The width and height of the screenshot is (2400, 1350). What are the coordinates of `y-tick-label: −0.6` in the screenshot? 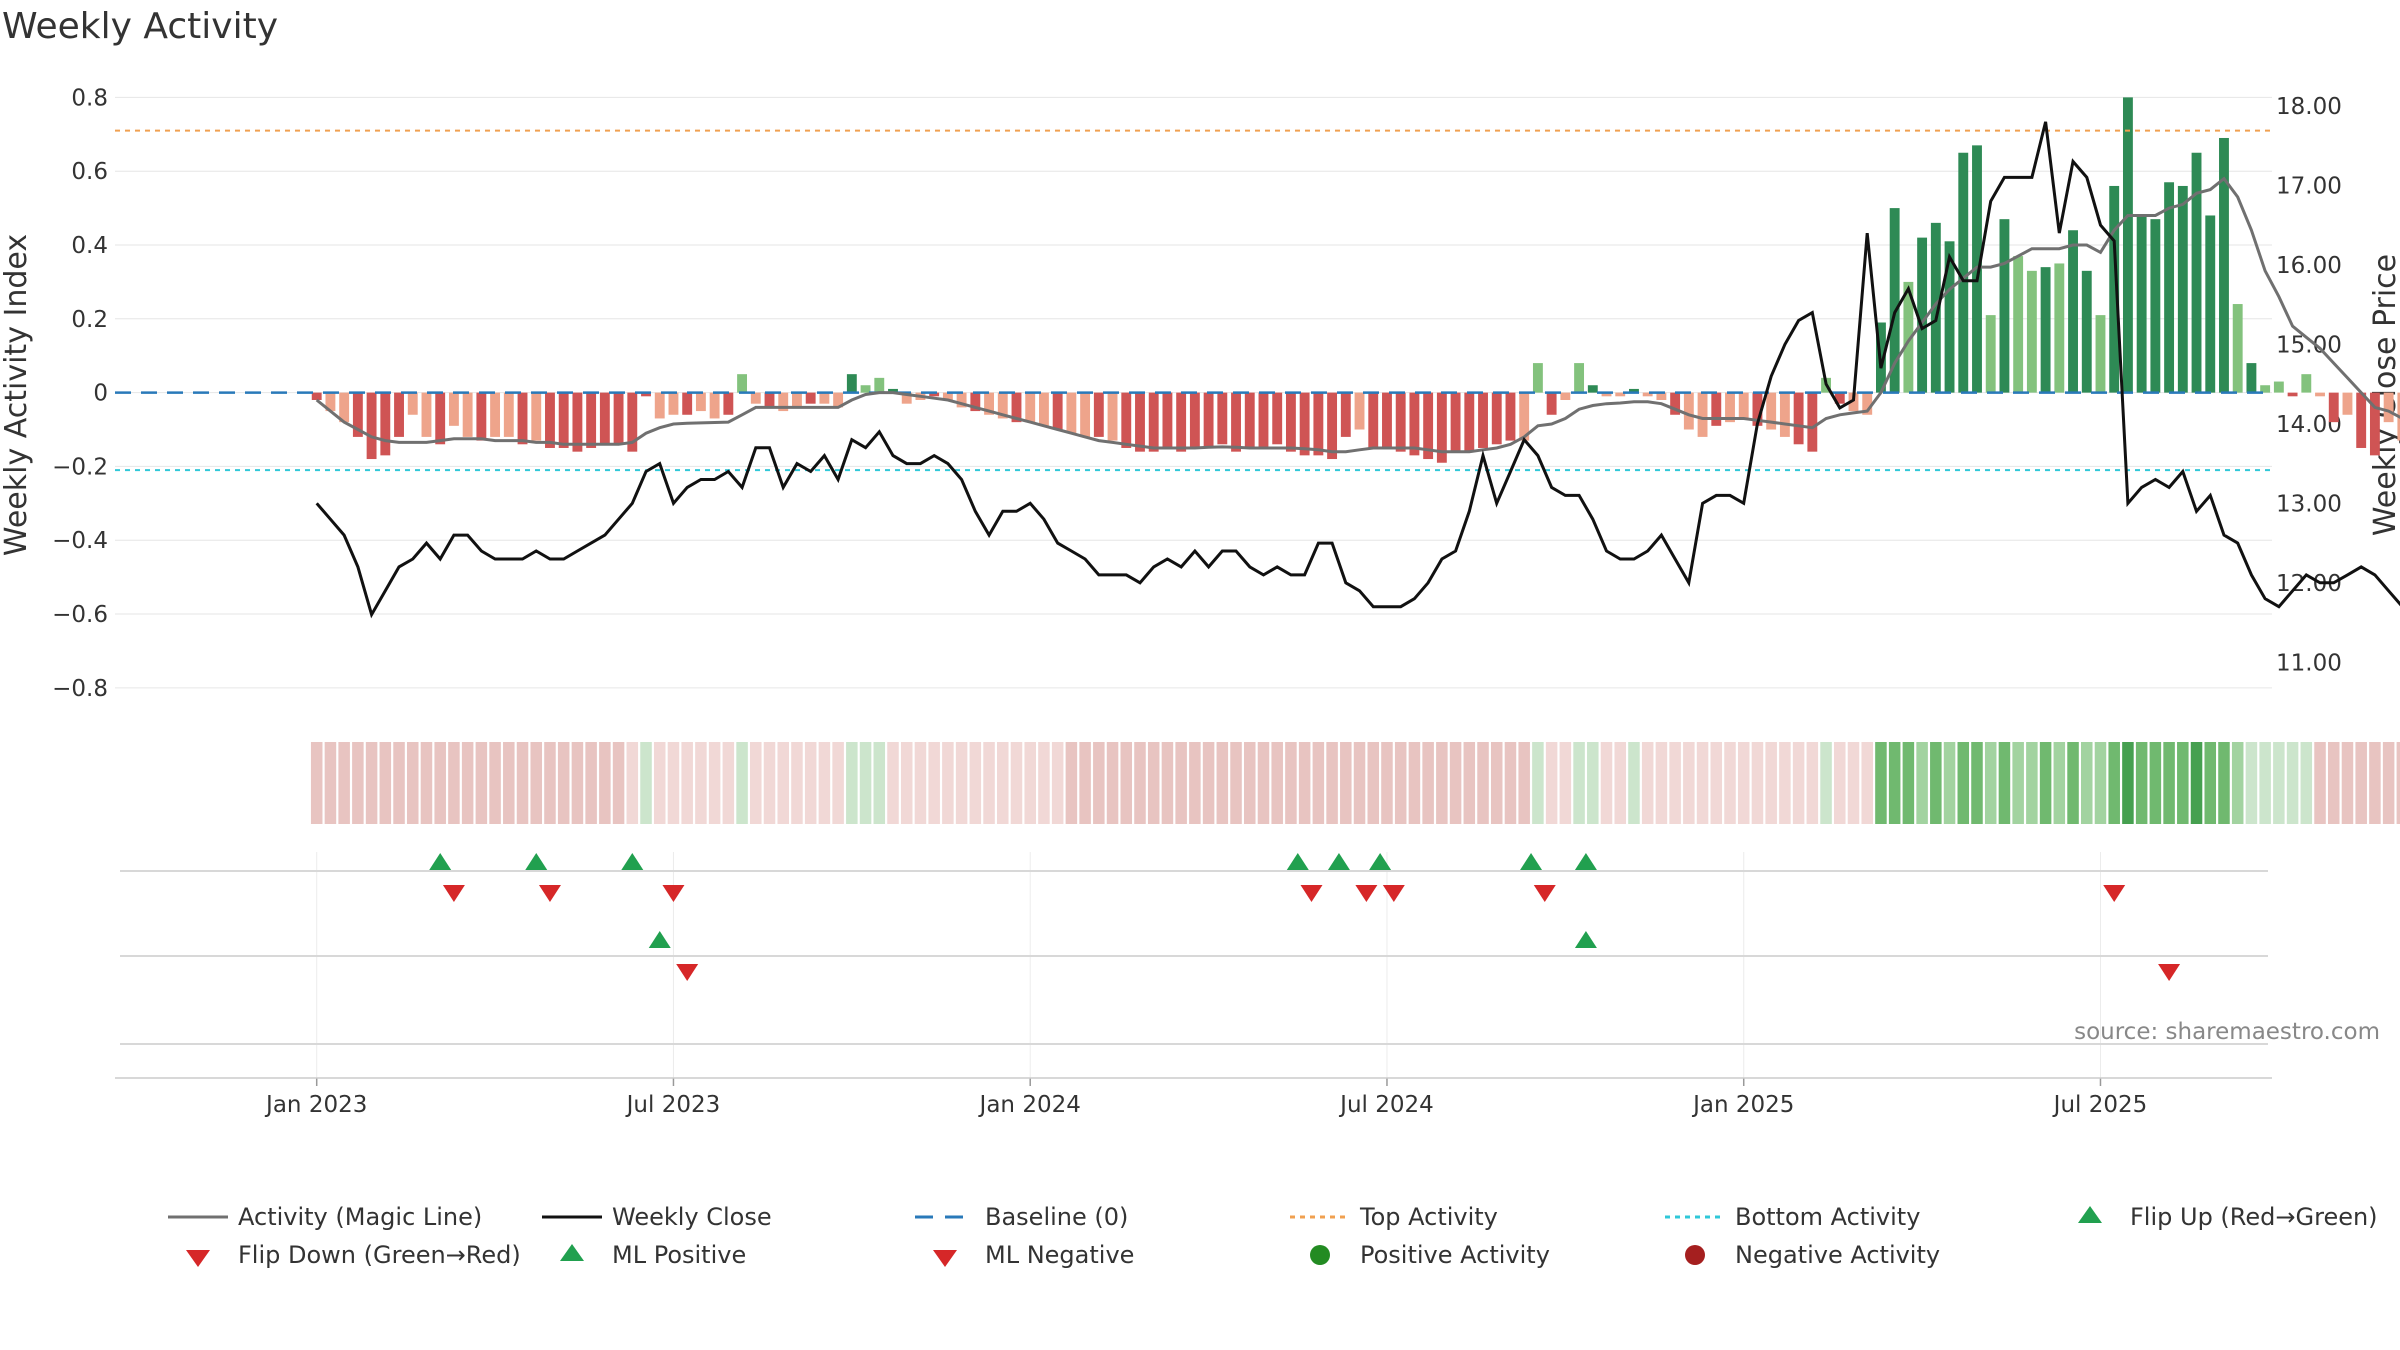 It's located at (80, 615).